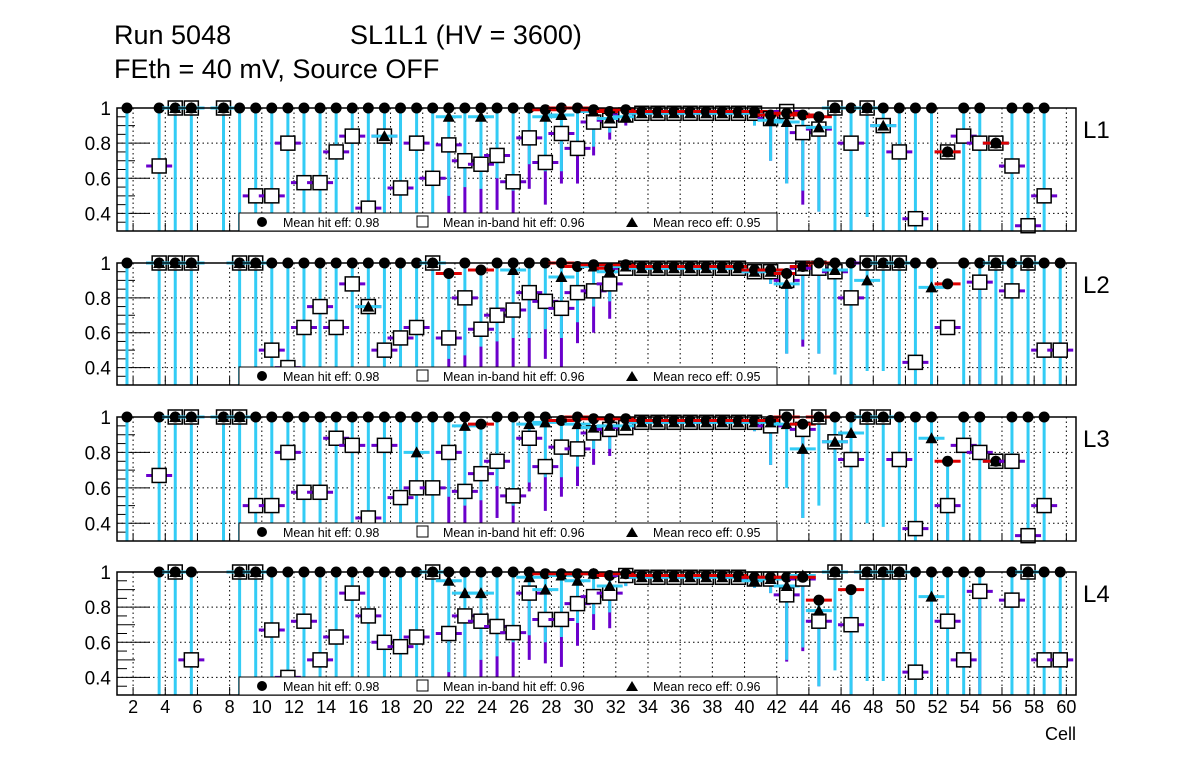 This screenshot has height=772, width=1196. What do you see at coordinates (707, 377) in the screenshot?
I see `legend-entry: Mean reco eff: 0.95` at bounding box center [707, 377].